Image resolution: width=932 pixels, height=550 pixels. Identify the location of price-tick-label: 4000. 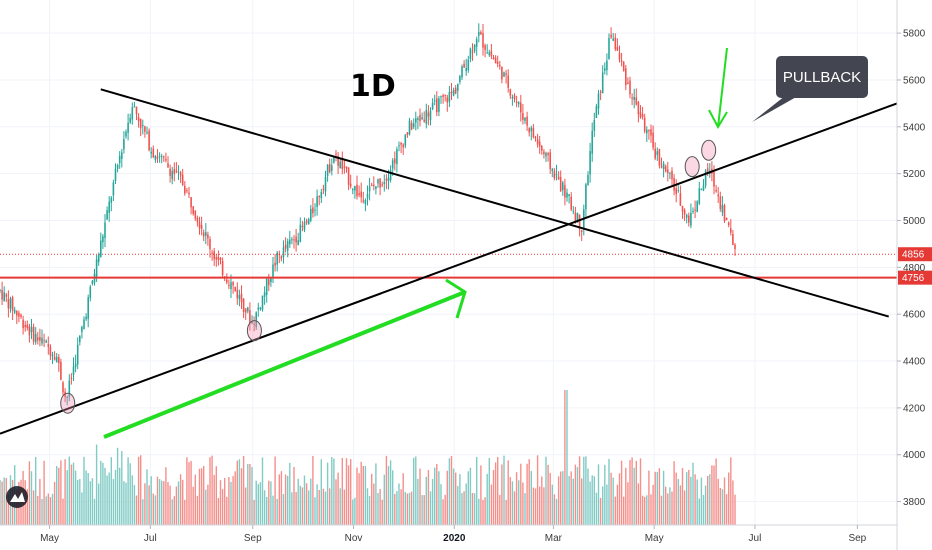
(914, 455).